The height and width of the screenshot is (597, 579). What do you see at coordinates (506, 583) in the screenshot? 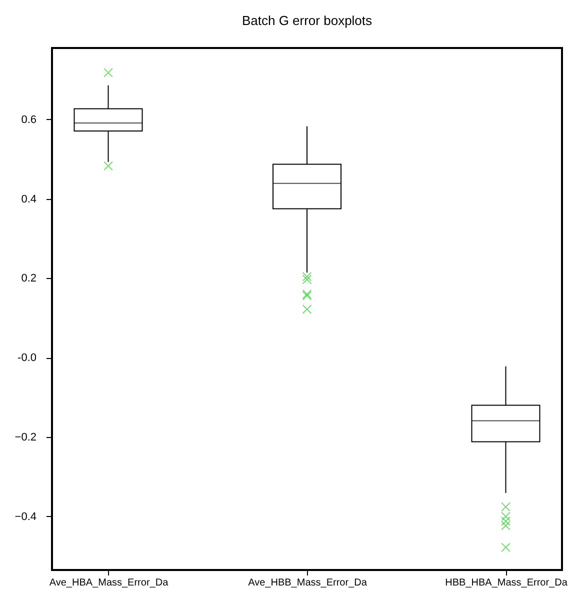
I see `x-tick-label: HBB_HBA_Mass_Error_Da` at bounding box center [506, 583].